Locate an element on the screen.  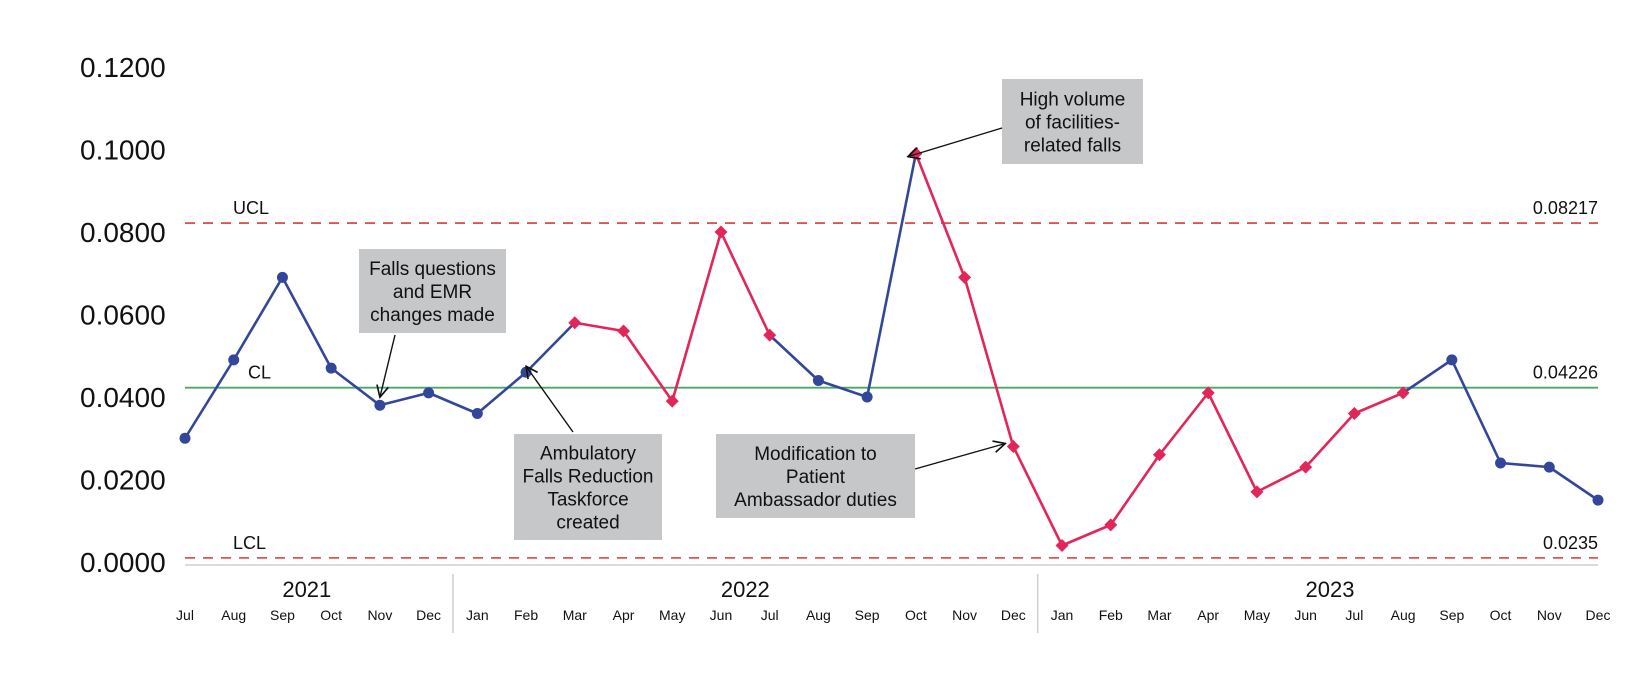
annotation-text: High volume is located at coordinates (1073, 100).